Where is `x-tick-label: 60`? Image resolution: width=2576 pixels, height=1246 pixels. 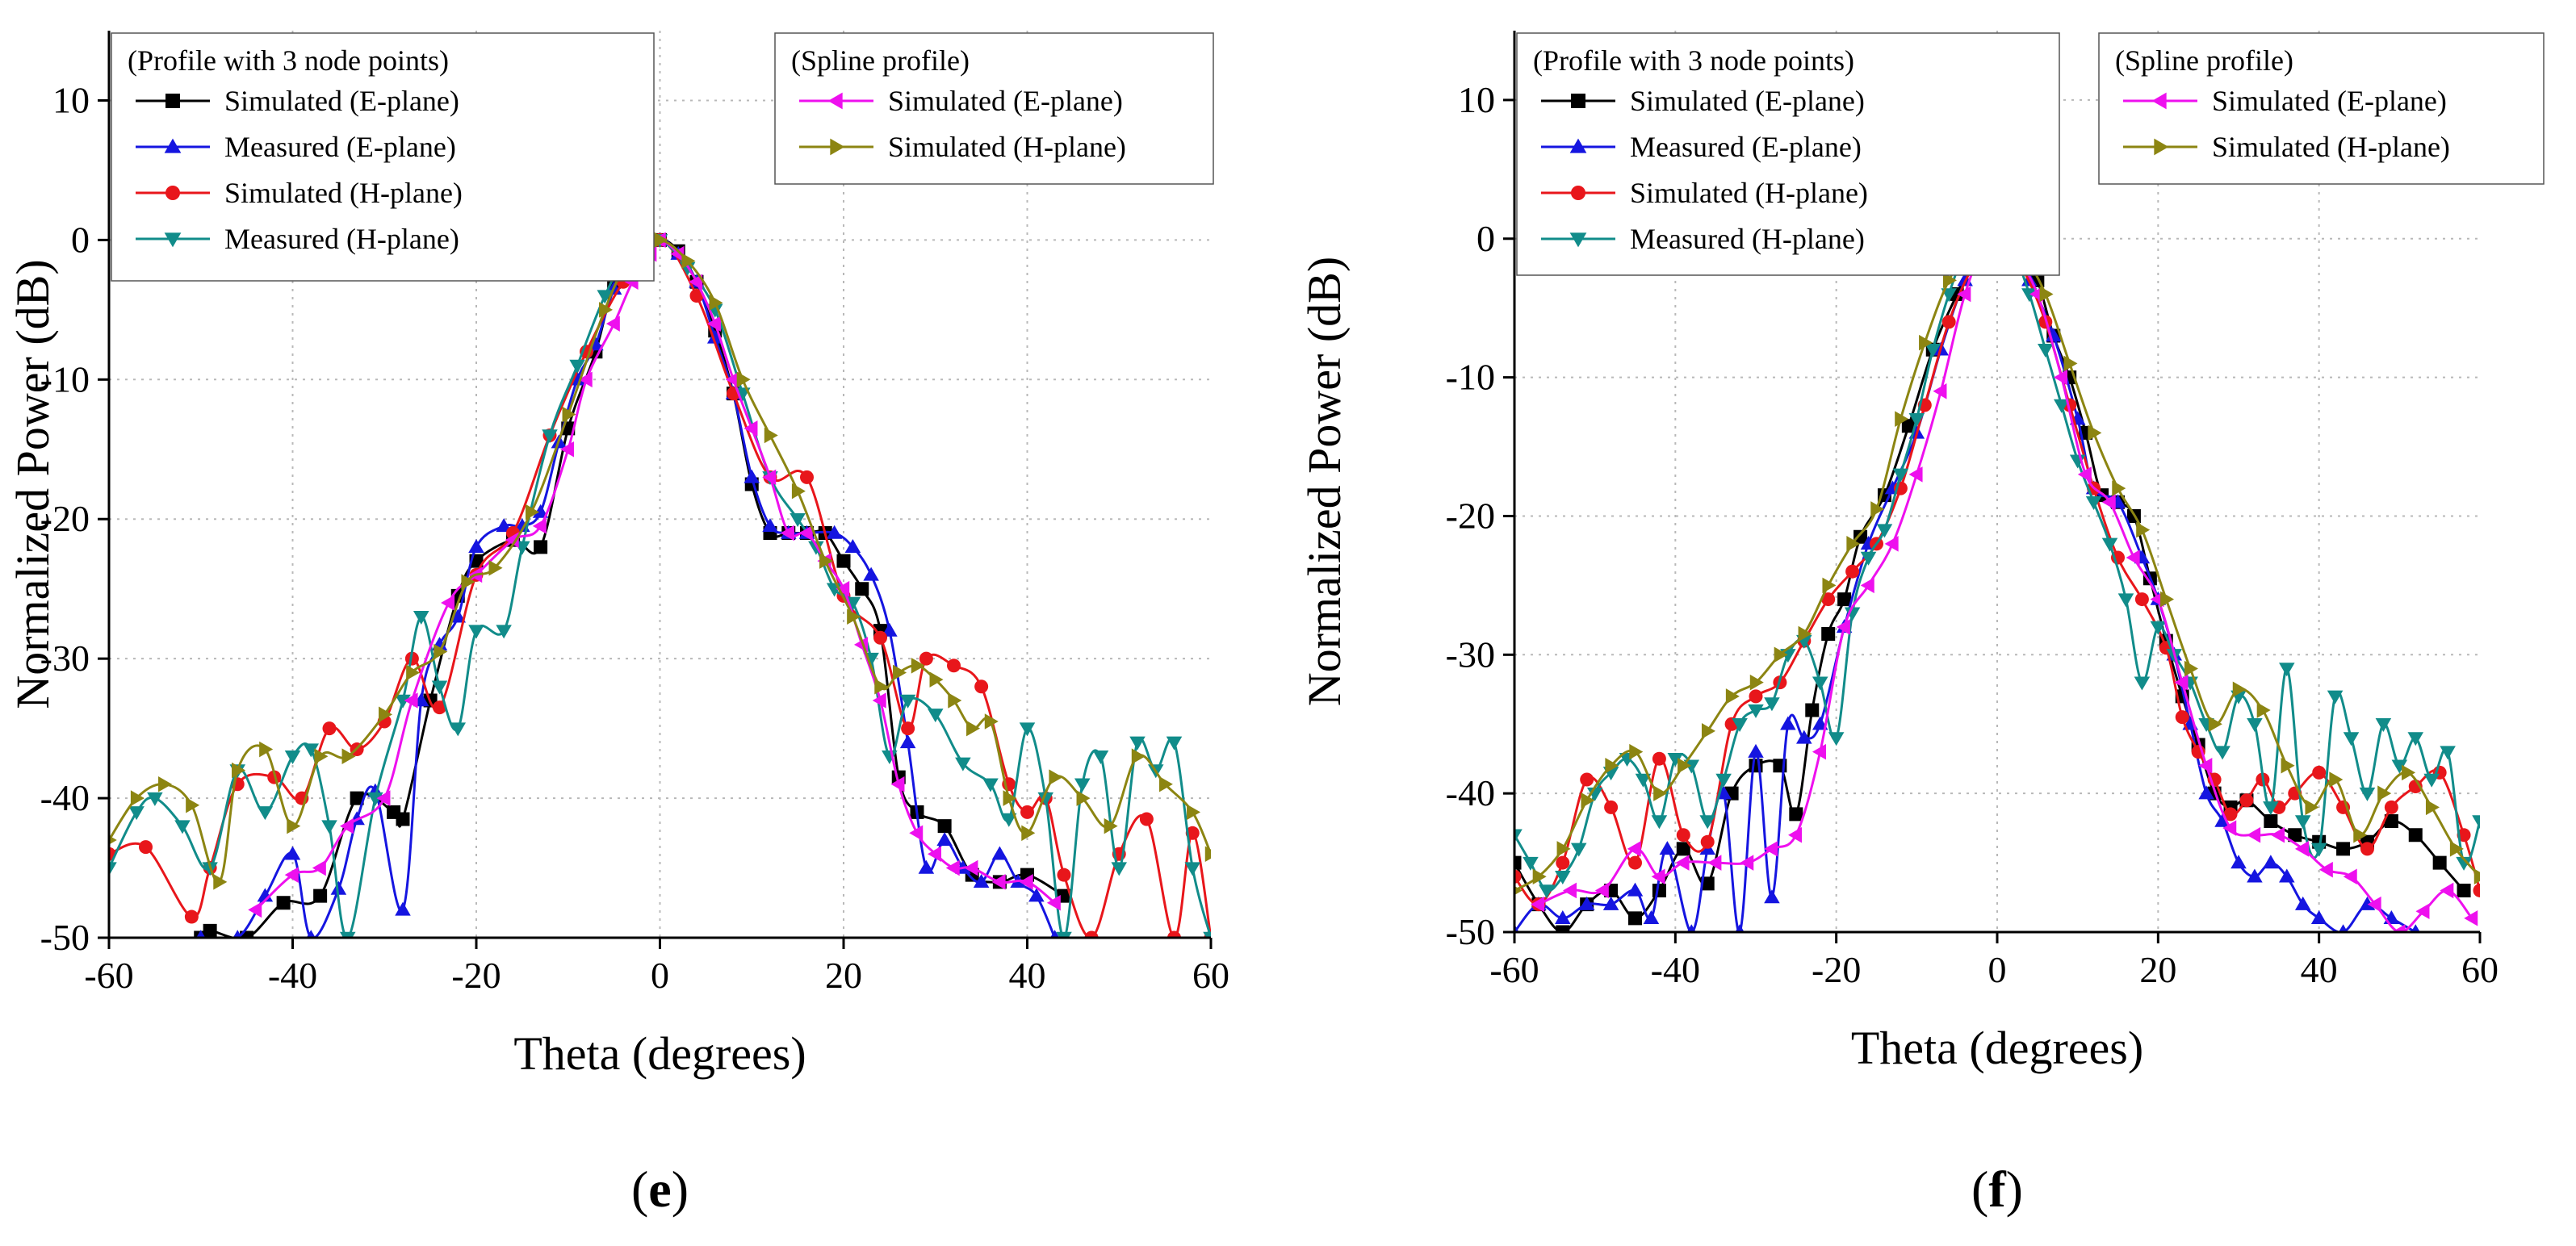
x-tick-label: 60 is located at coordinates (1210, 976).